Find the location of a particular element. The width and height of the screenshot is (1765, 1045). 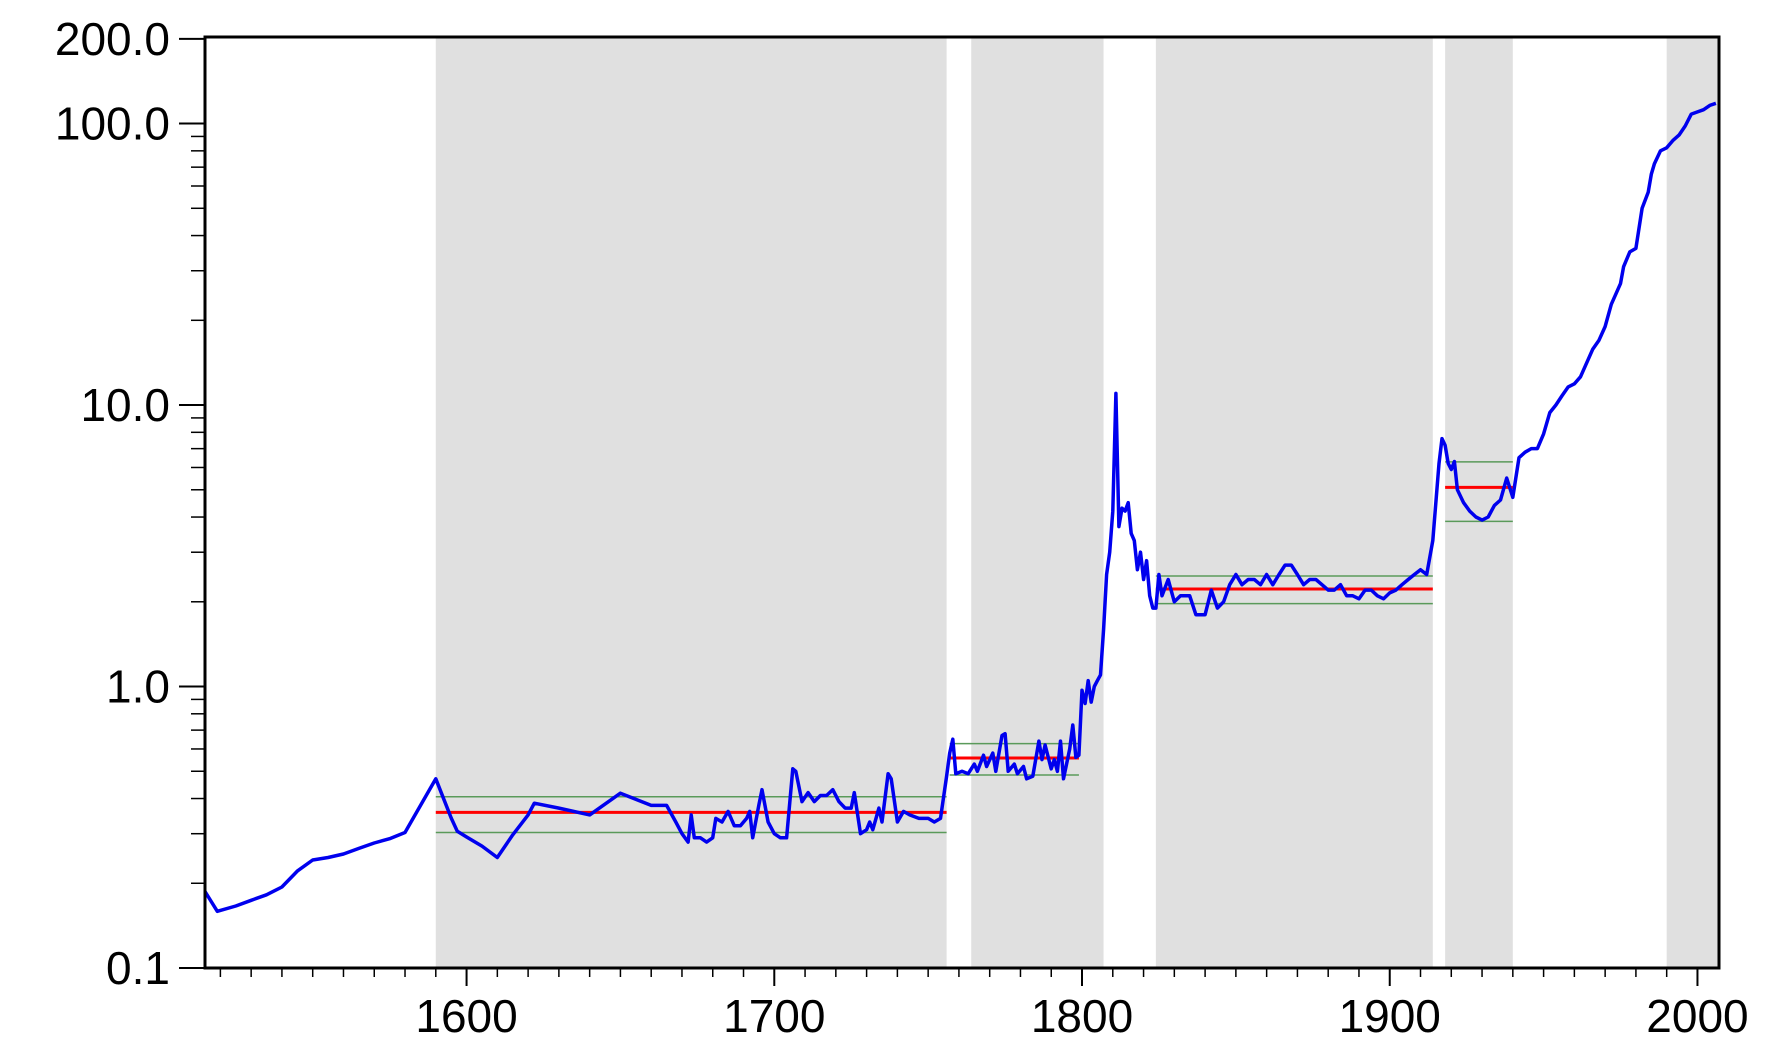

x-tick-label: 2000 is located at coordinates (1697, 1016).